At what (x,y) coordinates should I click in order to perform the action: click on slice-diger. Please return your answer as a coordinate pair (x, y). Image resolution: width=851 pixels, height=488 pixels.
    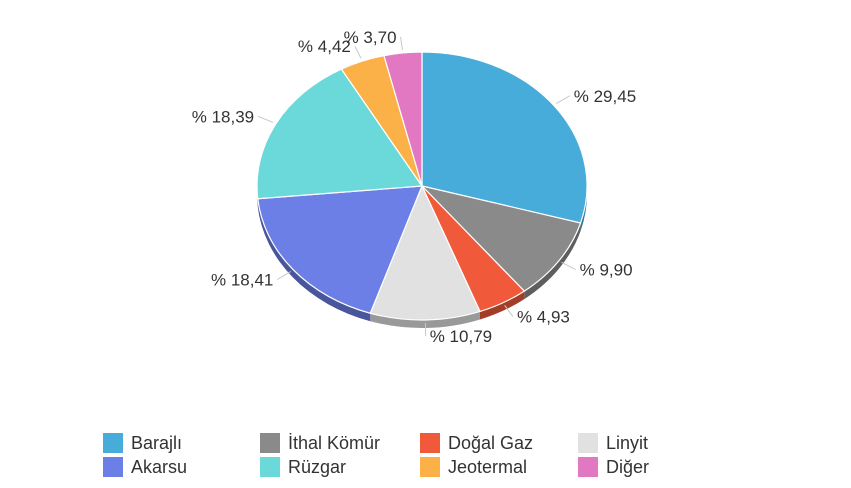
    Looking at the image, I should click on (403, 119).